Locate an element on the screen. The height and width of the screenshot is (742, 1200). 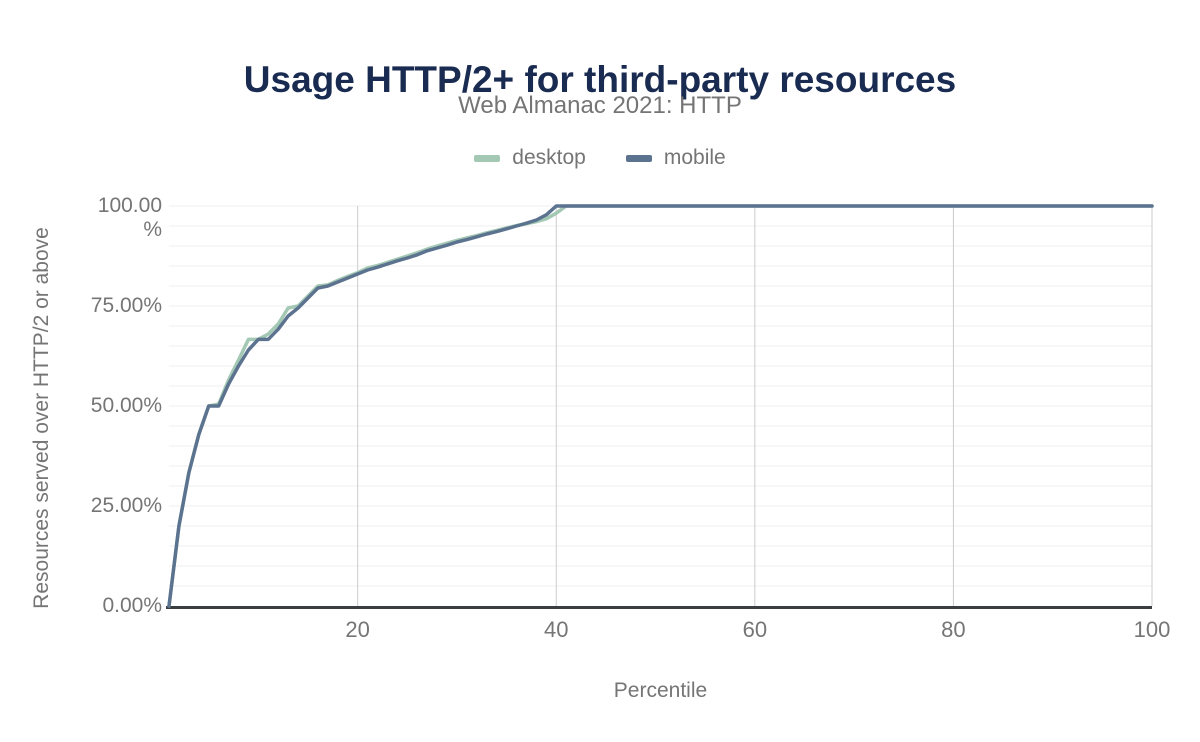
y-tick-label: 50.00% is located at coordinates (126, 405).